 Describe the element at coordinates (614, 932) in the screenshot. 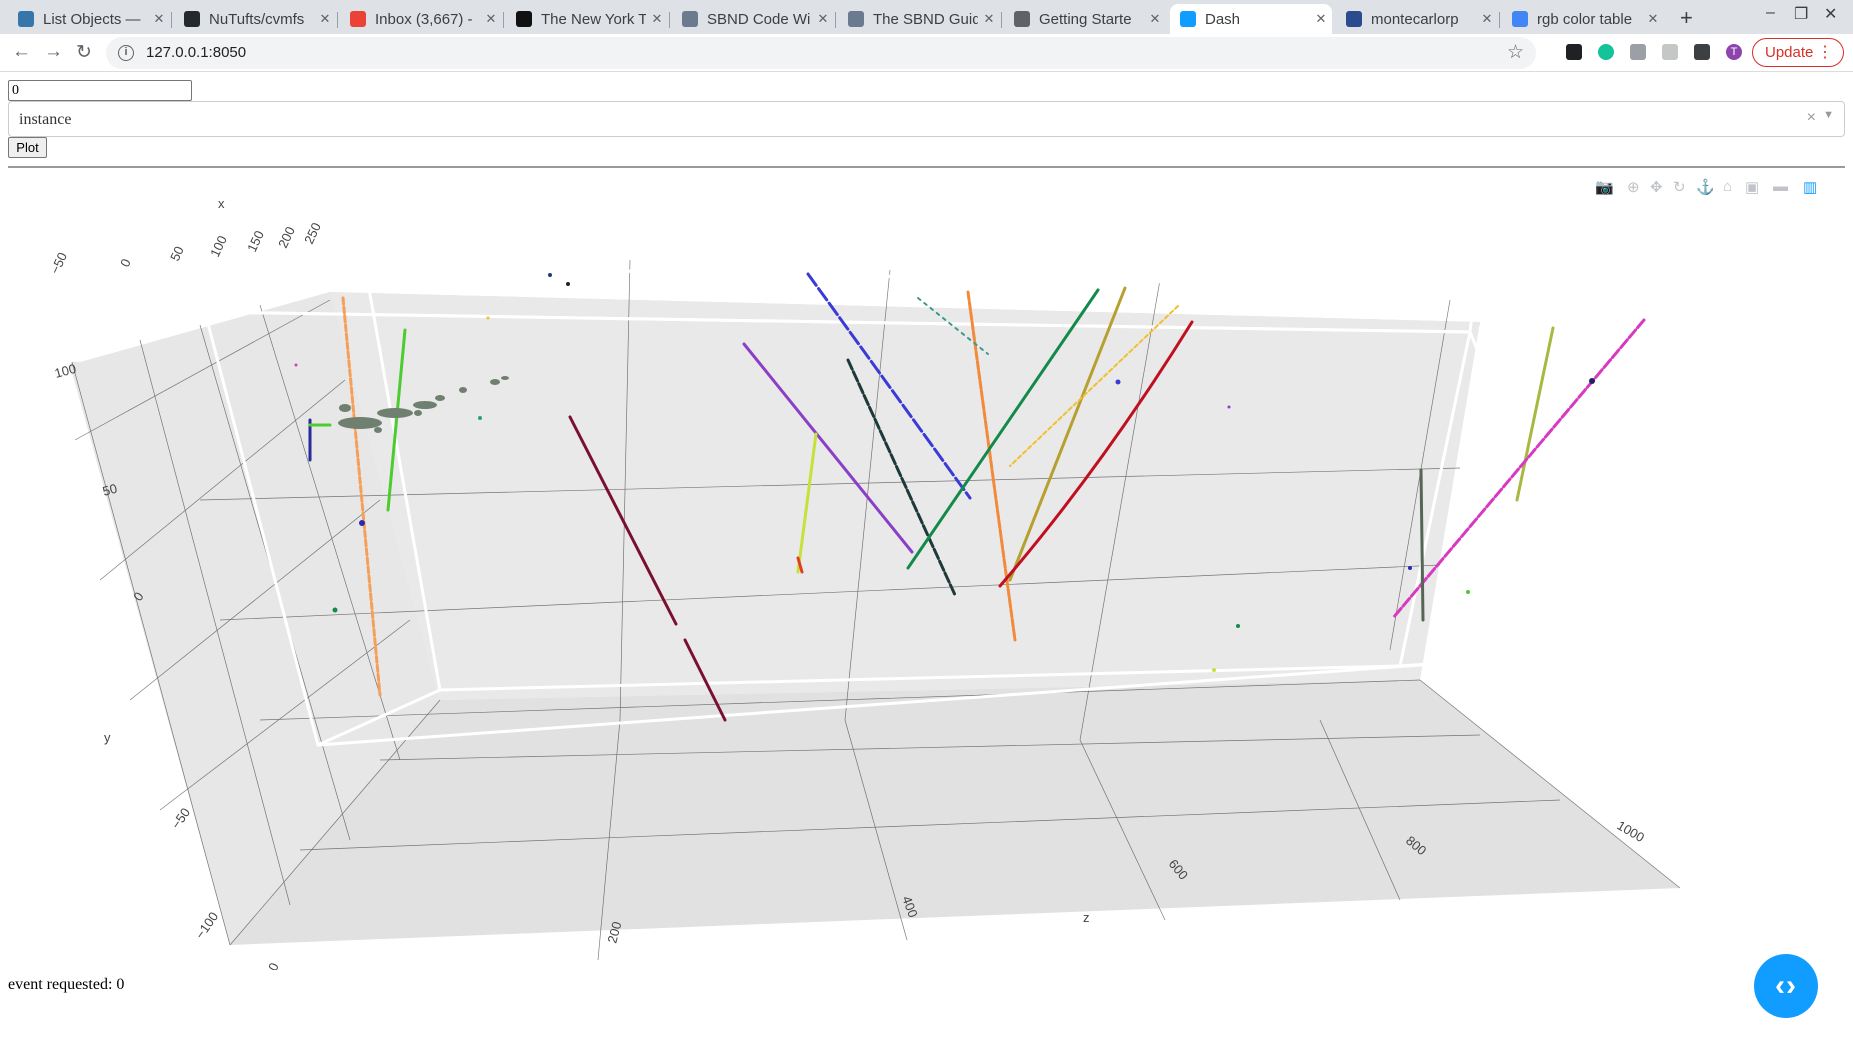

I see `z-tick: 200` at that location.